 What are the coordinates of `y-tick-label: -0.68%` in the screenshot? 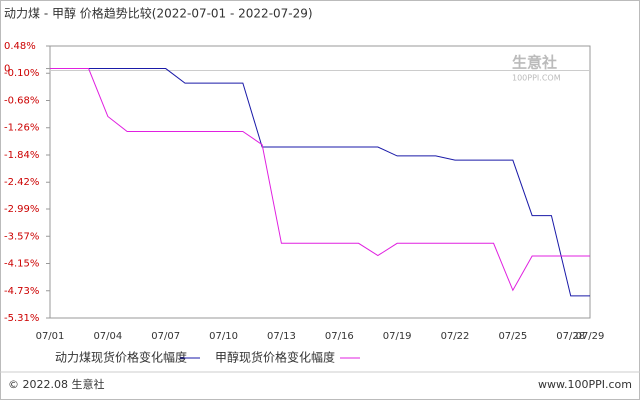 It's located at (21, 100).